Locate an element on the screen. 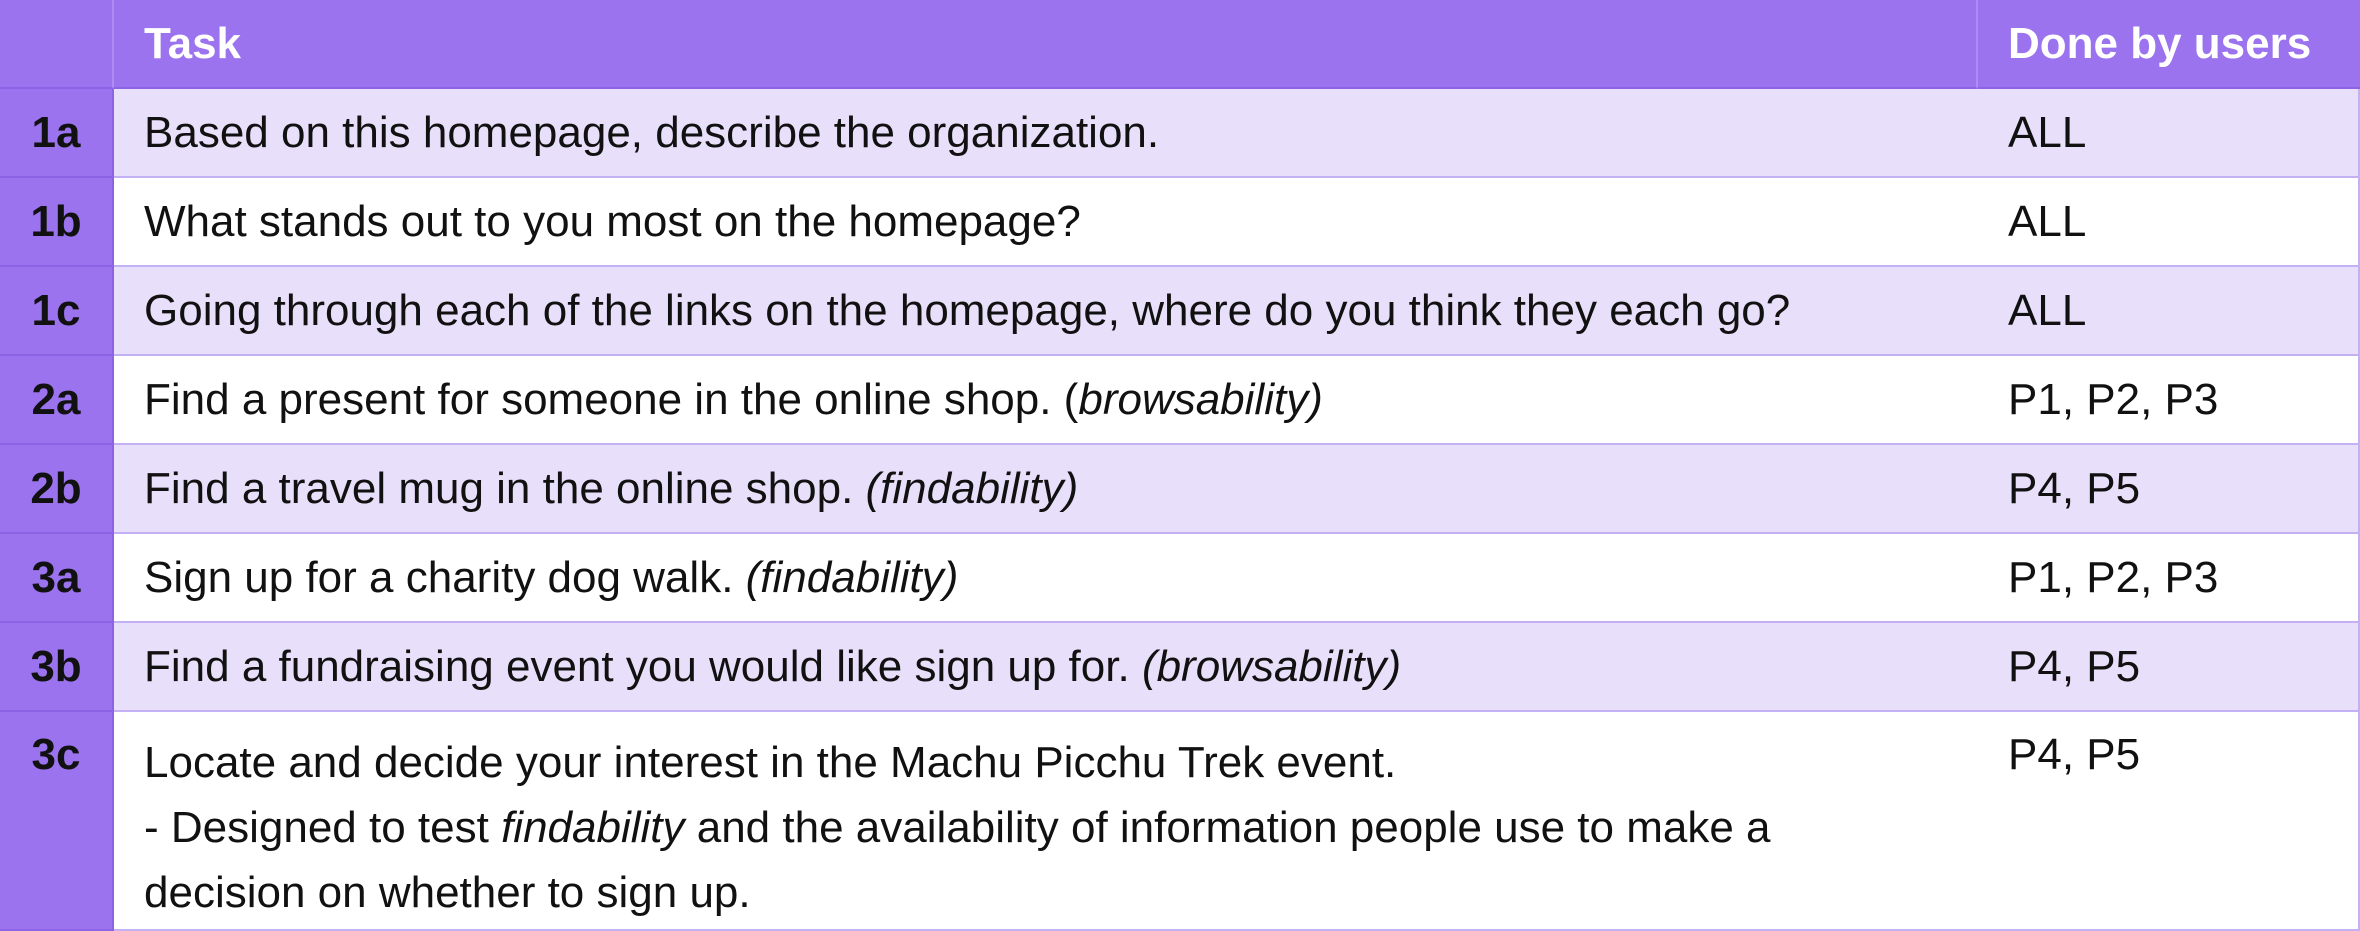 Image resolution: width=2360 pixels, height=931 pixels. task-note: browsability) is located at coordinates (1200, 399).